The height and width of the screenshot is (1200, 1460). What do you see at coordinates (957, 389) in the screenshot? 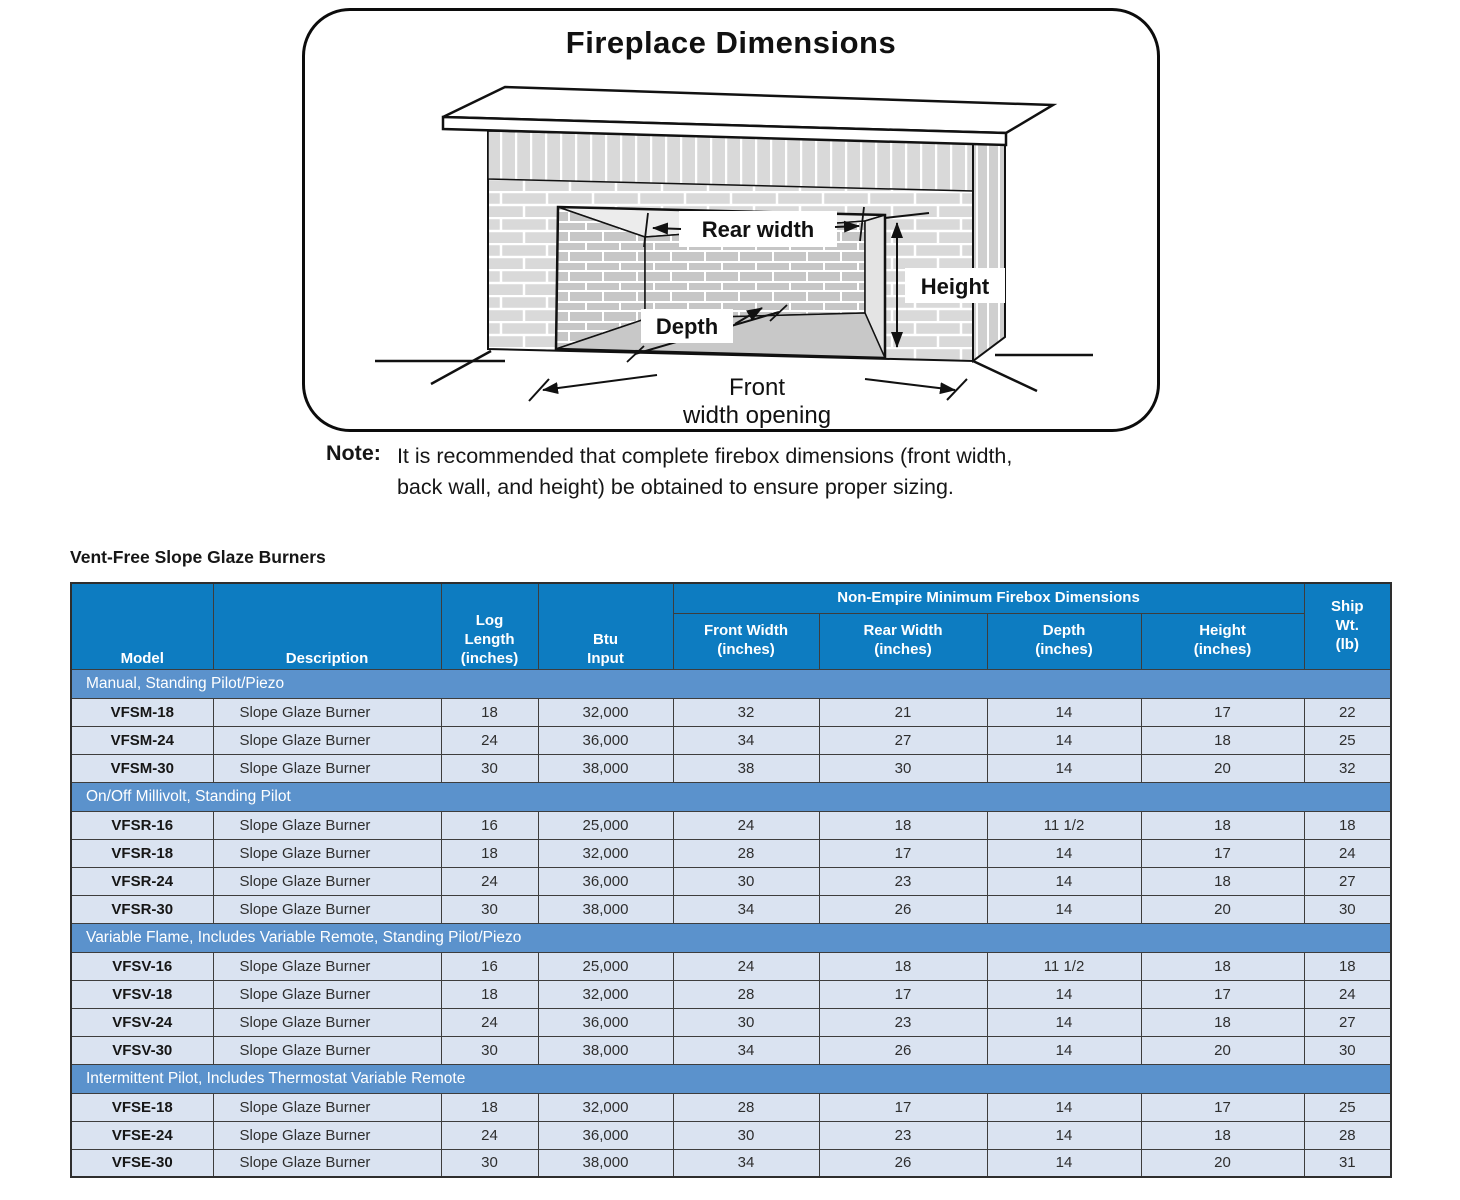
I see `front-width-tick-right` at bounding box center [957, 389].